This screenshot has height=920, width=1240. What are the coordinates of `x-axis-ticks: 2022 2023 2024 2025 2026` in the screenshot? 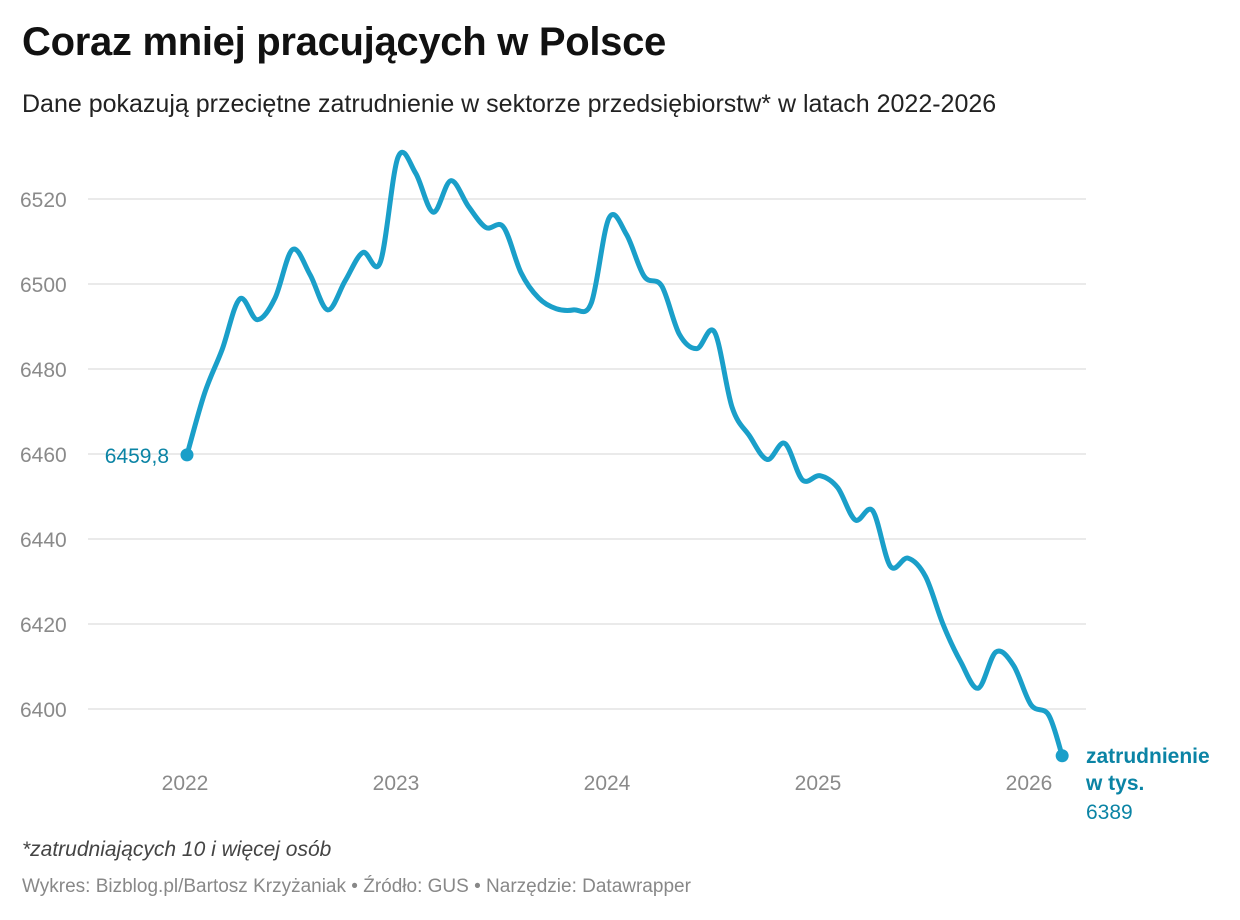 It's located at (607, 783).